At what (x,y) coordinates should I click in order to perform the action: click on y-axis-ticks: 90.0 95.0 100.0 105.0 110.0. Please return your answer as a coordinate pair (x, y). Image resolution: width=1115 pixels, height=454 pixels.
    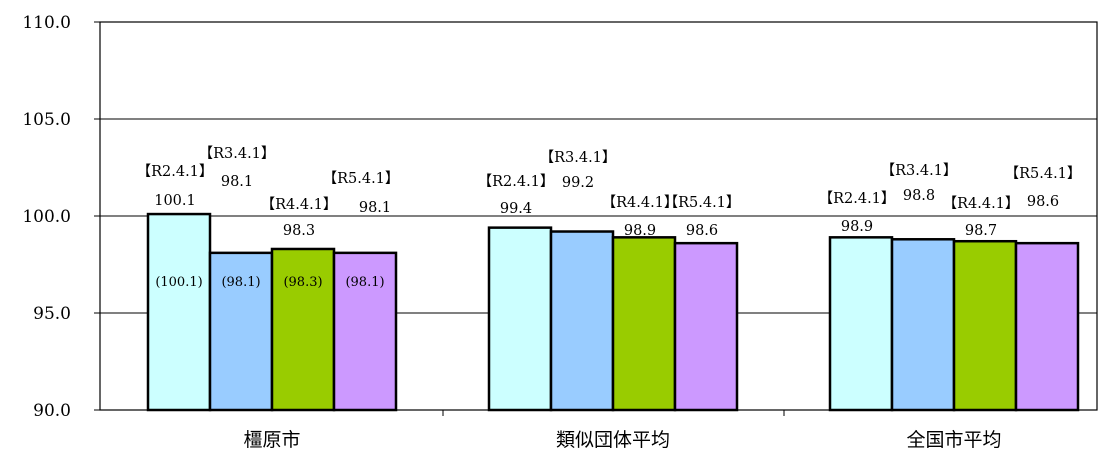
    Looking at the image, I should click on (61, 217).